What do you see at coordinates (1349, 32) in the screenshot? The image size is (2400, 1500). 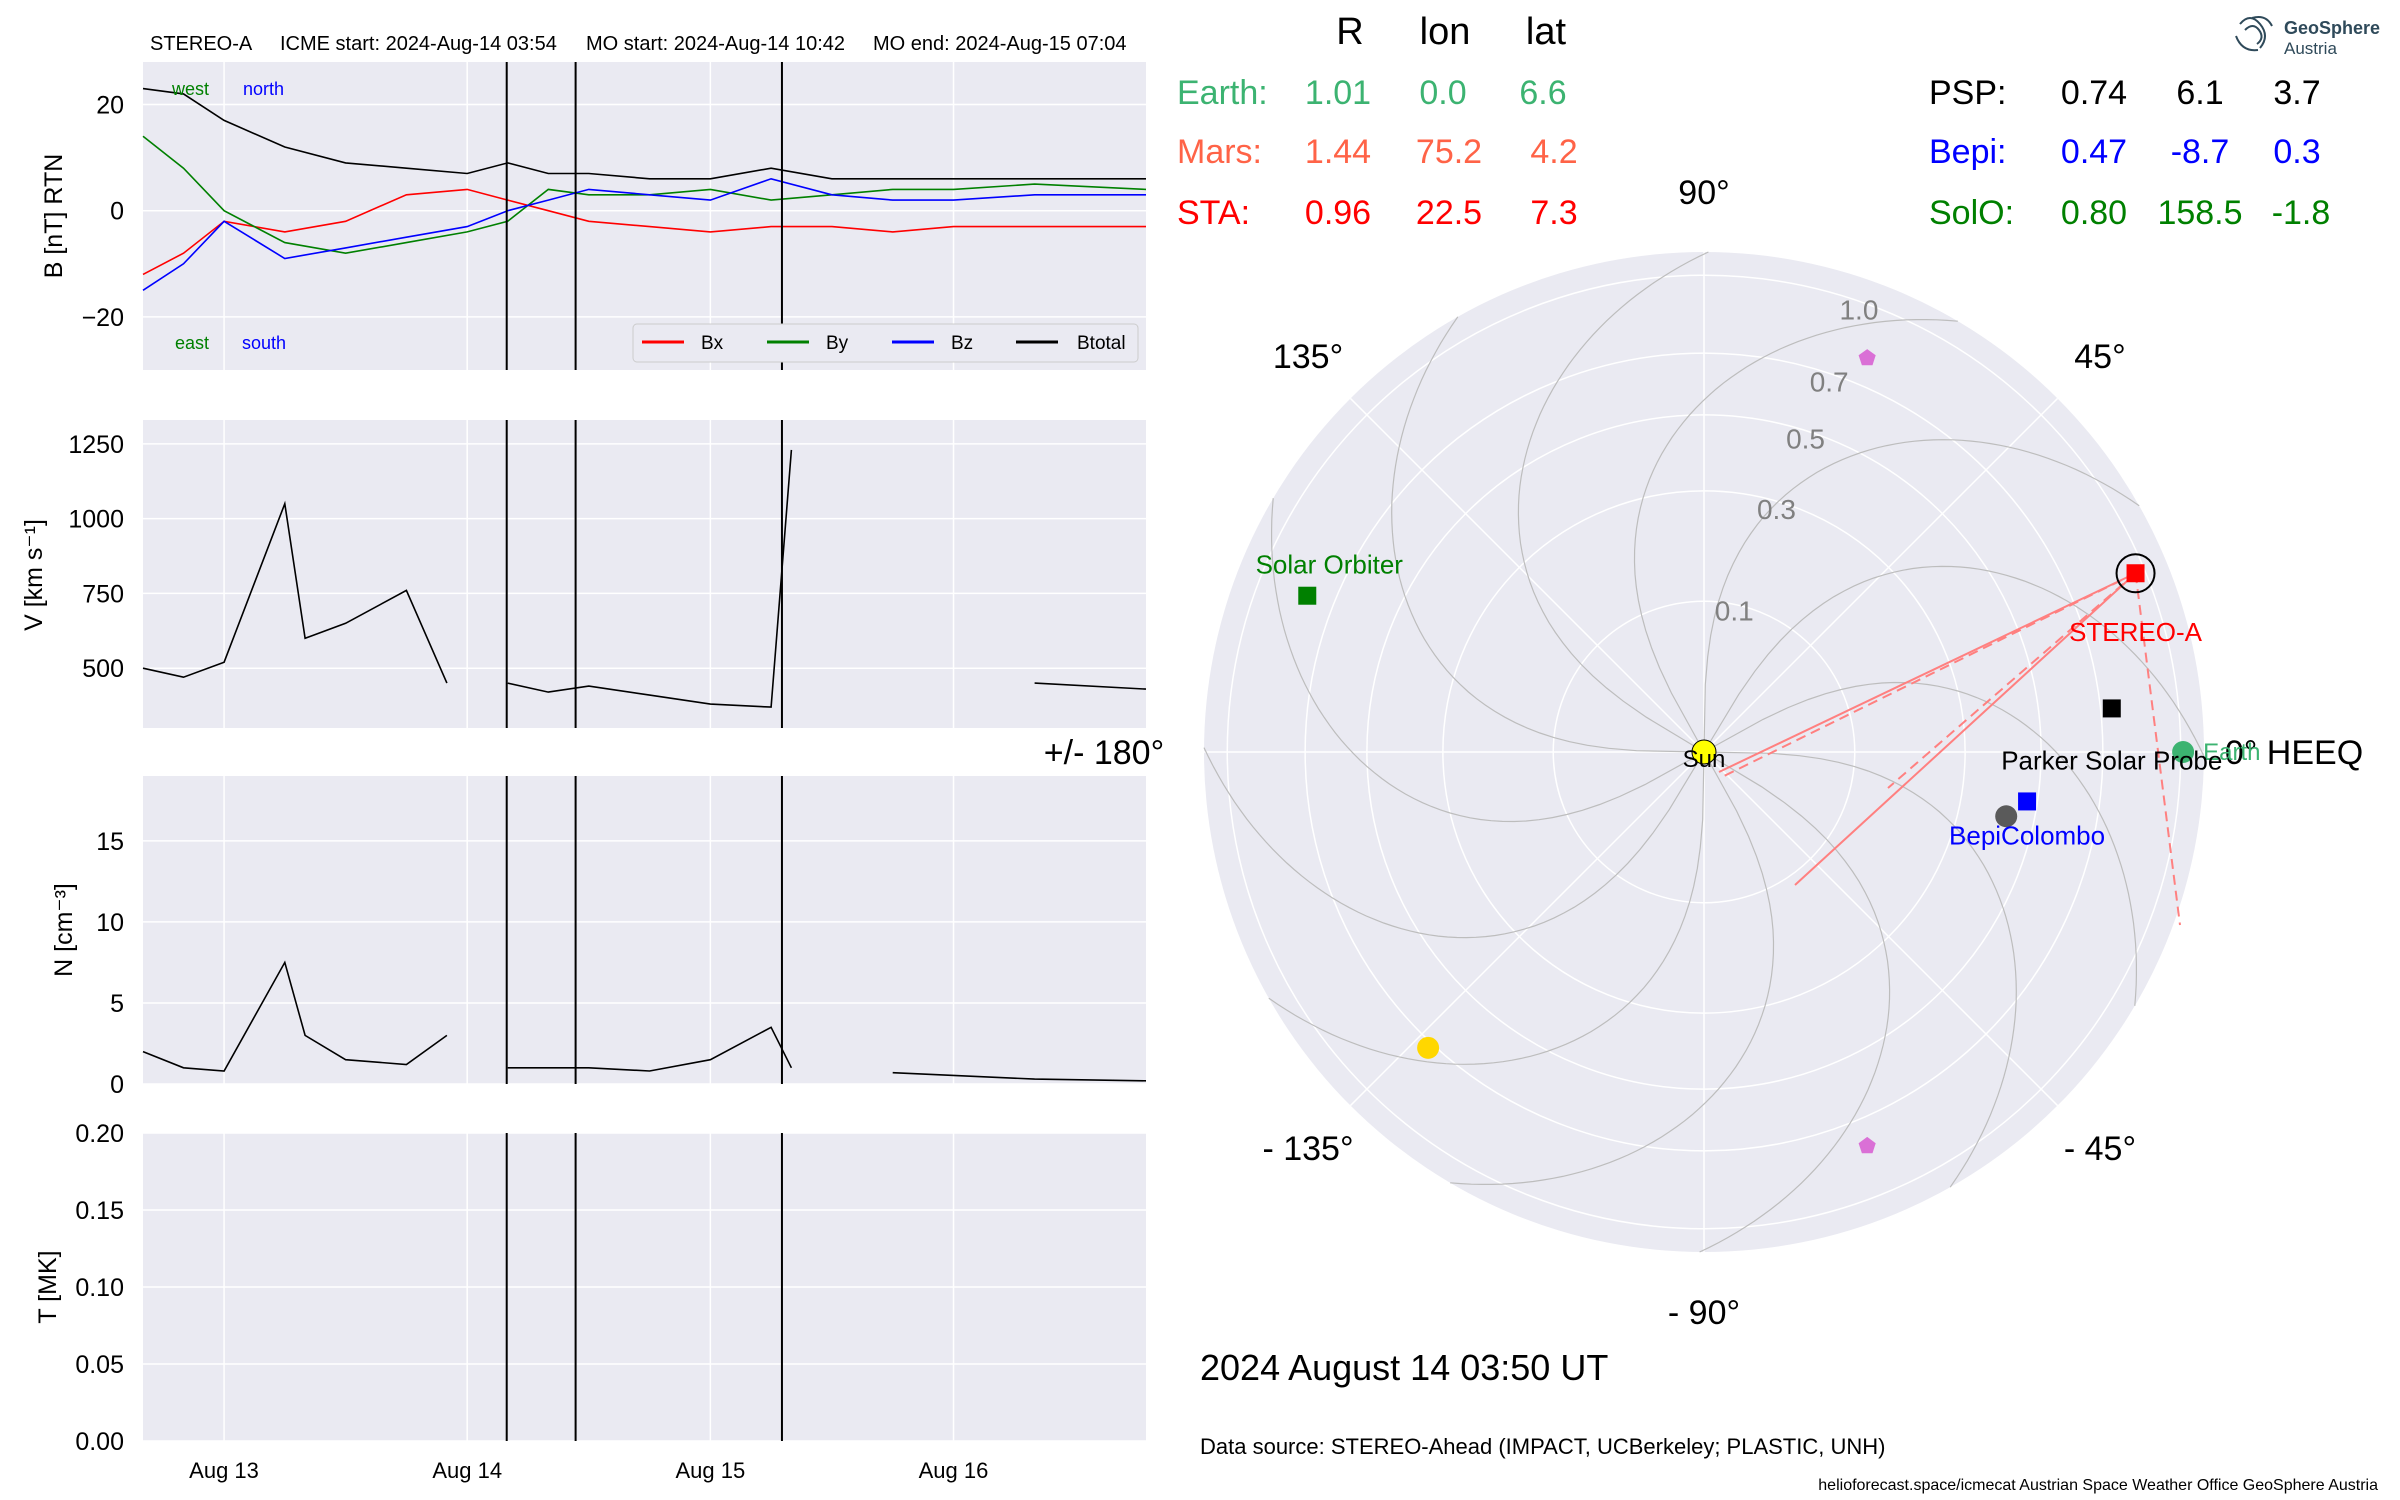 I see `table-header-r: R` at bounding box center [1349, 32].